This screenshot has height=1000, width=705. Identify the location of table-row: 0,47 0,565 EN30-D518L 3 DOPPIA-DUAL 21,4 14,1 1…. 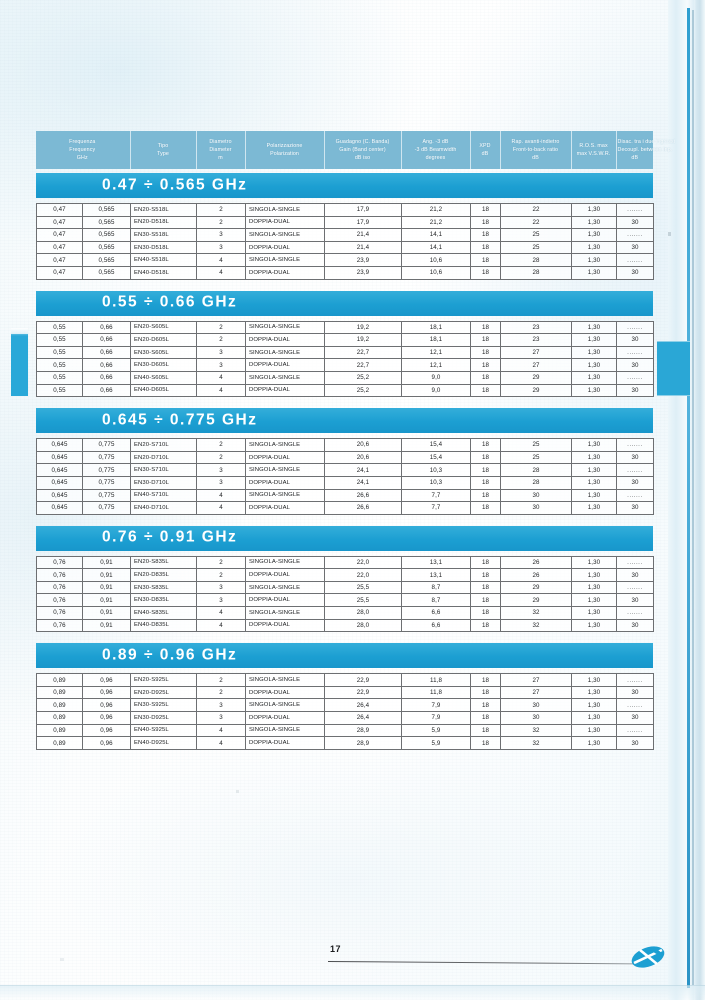
(345, 247).